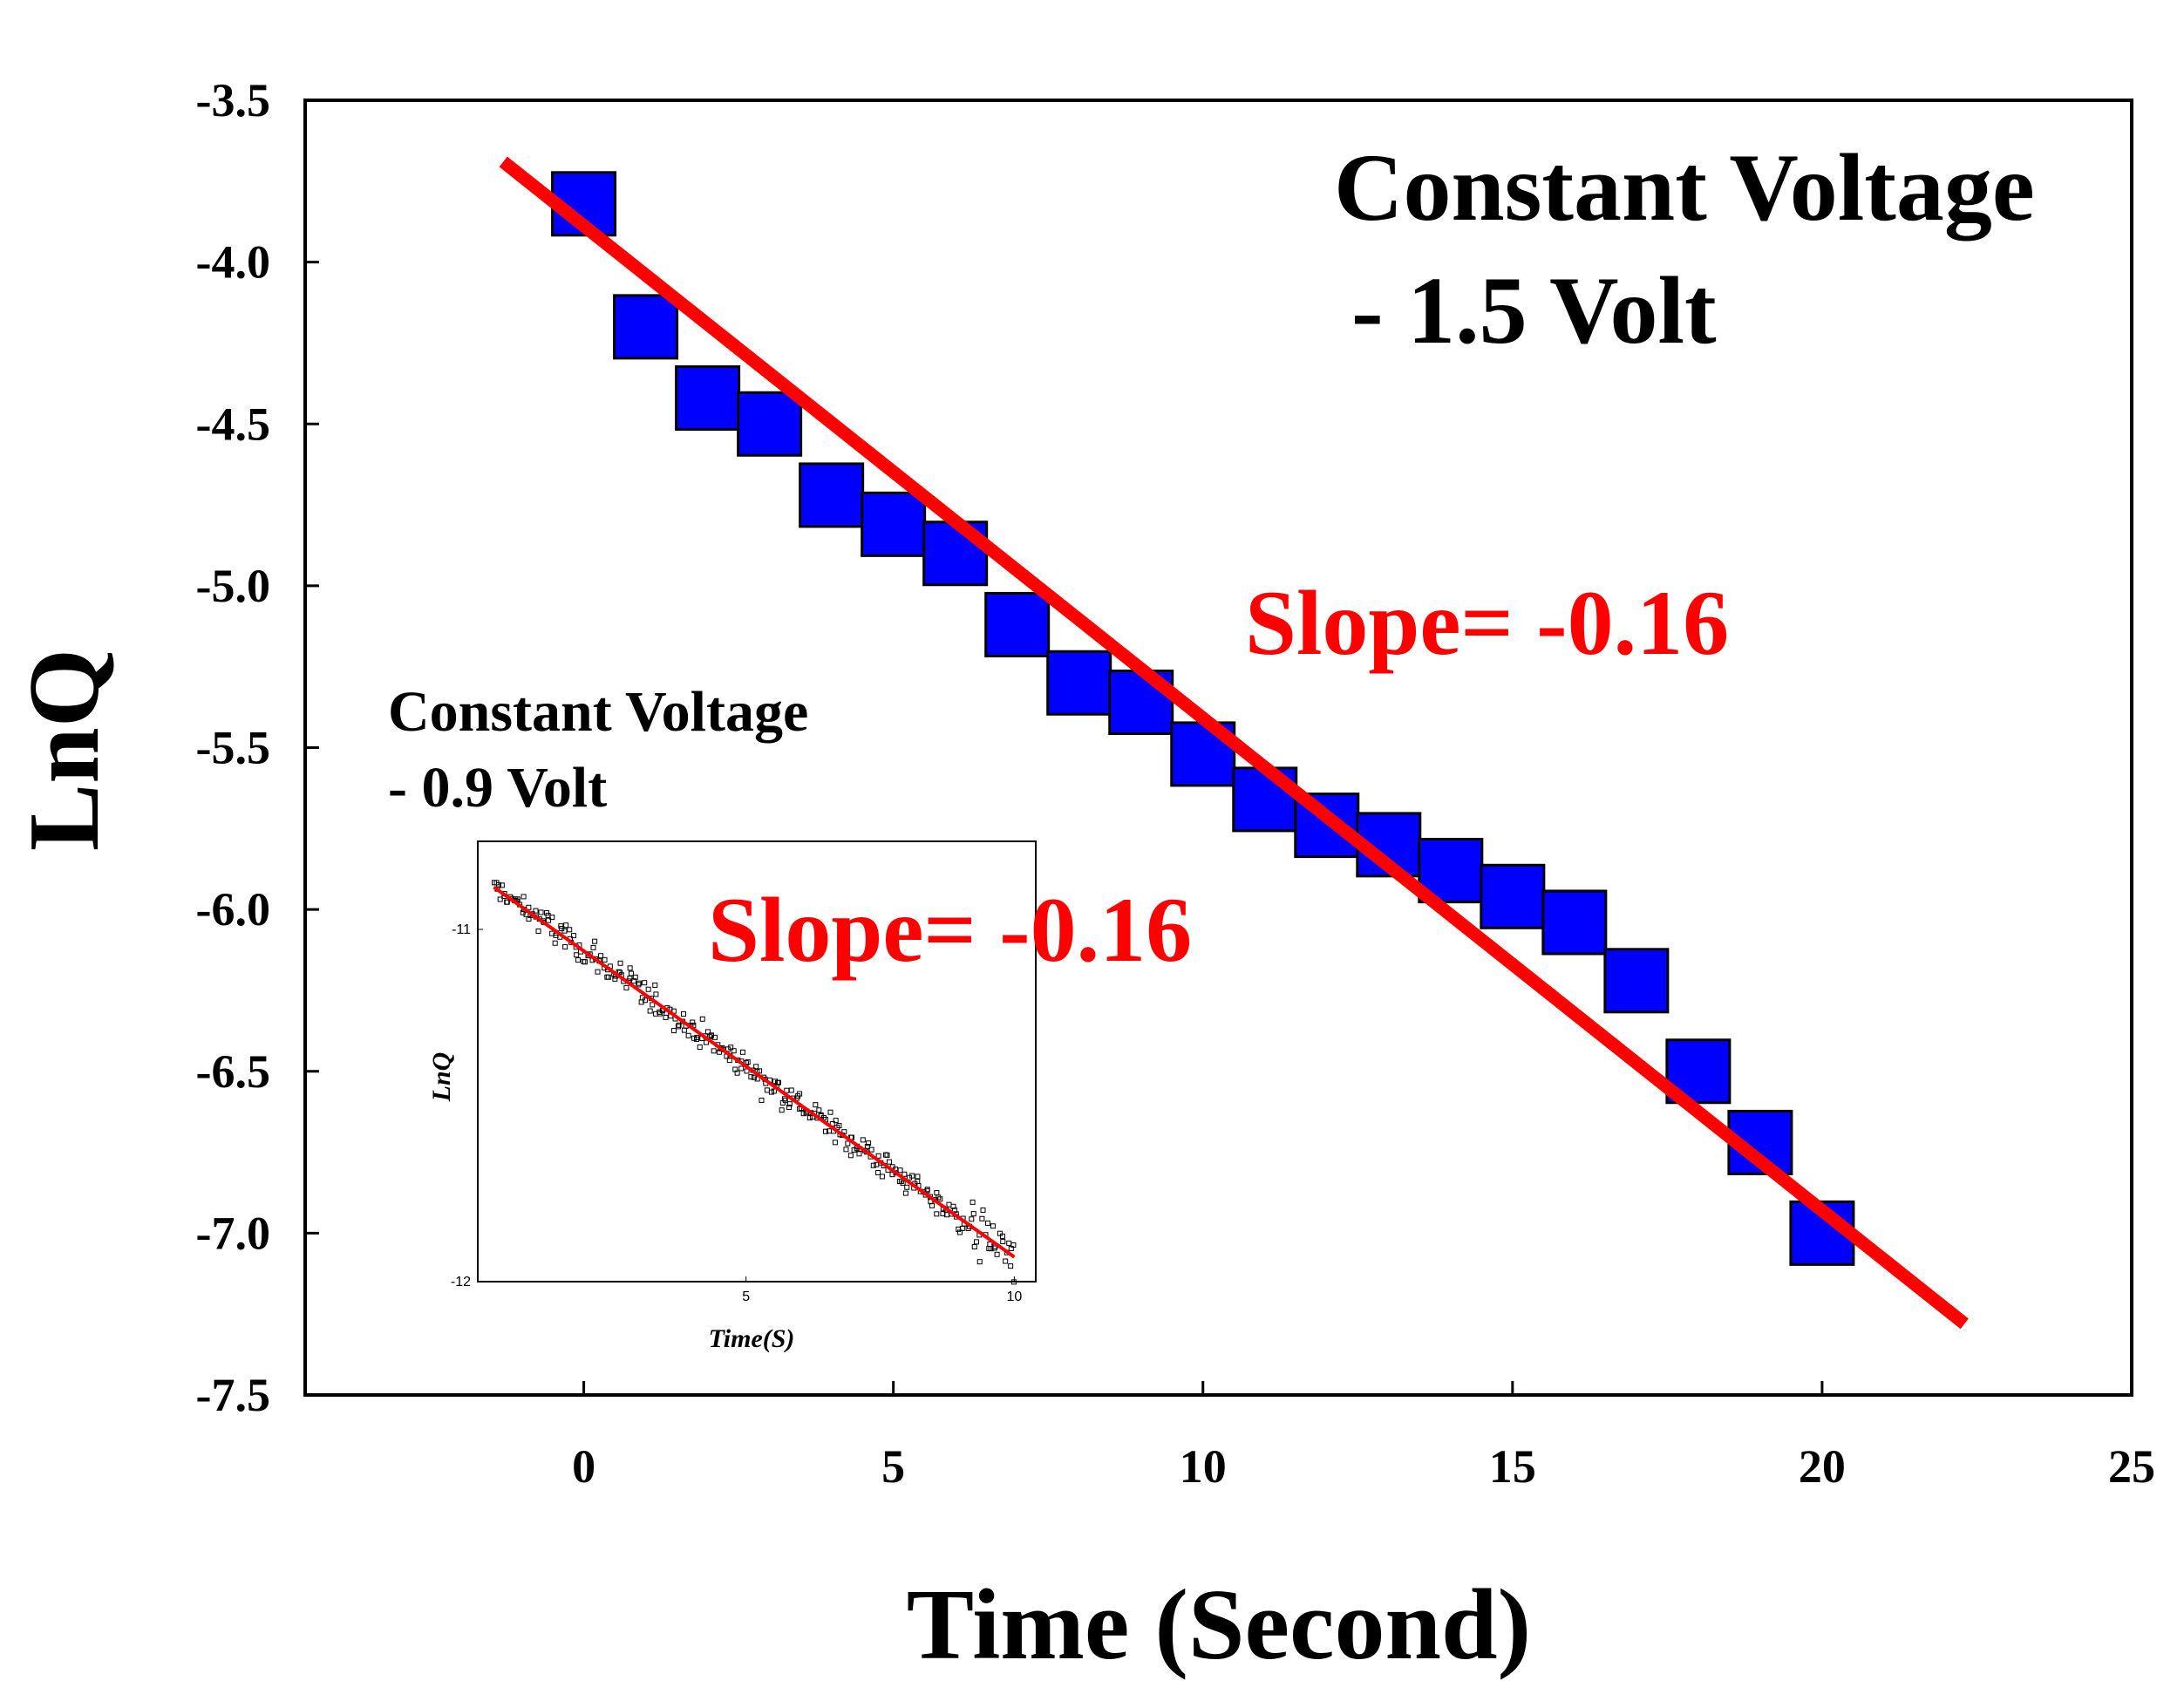 This screenshot has width=2184, height=1701. What do you see at coordinates (950, 930) in the screenshot?
I see `inset-slope-label: Slope= -0.16` at bounding box center [950, 930].